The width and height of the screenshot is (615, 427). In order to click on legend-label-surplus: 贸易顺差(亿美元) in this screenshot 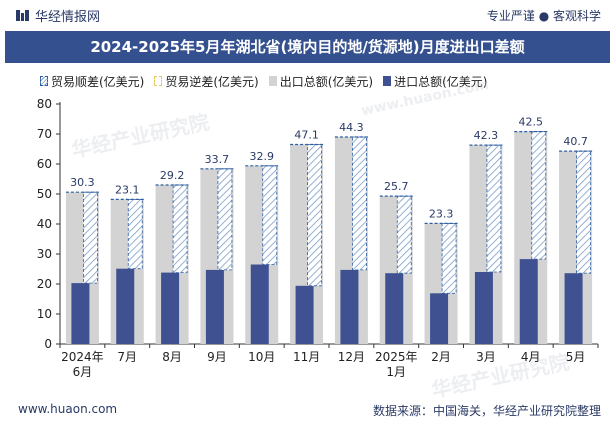, I will do `click(98, 81)`.